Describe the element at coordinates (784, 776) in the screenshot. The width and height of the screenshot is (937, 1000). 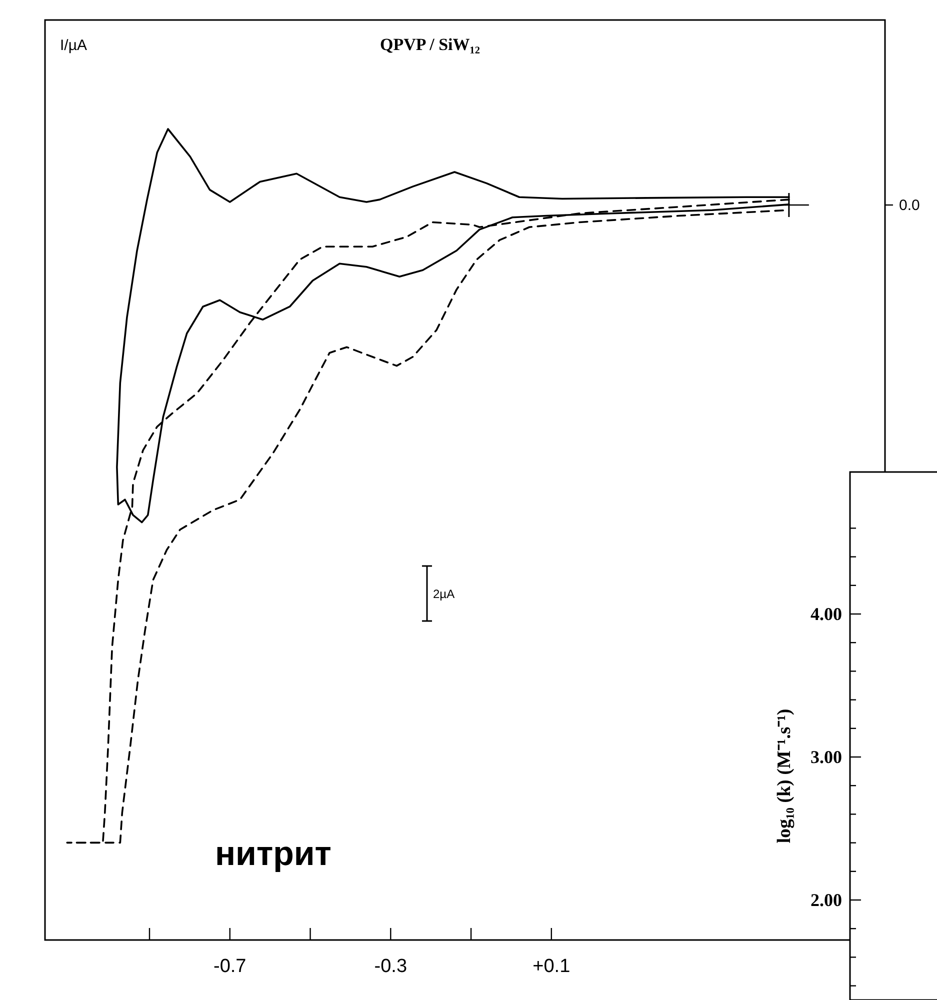
I see `text: log₁₀ (k) (M⁻¹.s⁻¹)` at that location.